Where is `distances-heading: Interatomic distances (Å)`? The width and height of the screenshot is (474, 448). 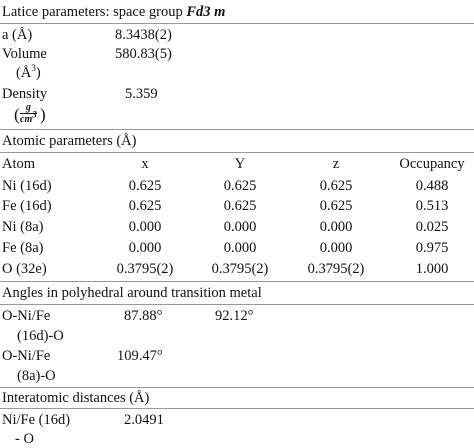 distances-heading: Interatomic distances (Å) is located at coordinates (76, 398).